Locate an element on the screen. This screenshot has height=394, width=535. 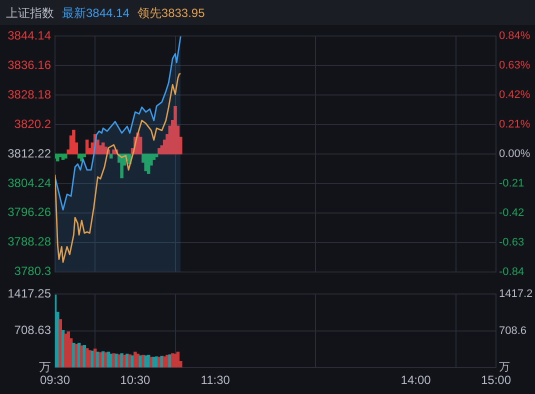
y2-tick-label: 0.84% is located at coordinates (514, 36).